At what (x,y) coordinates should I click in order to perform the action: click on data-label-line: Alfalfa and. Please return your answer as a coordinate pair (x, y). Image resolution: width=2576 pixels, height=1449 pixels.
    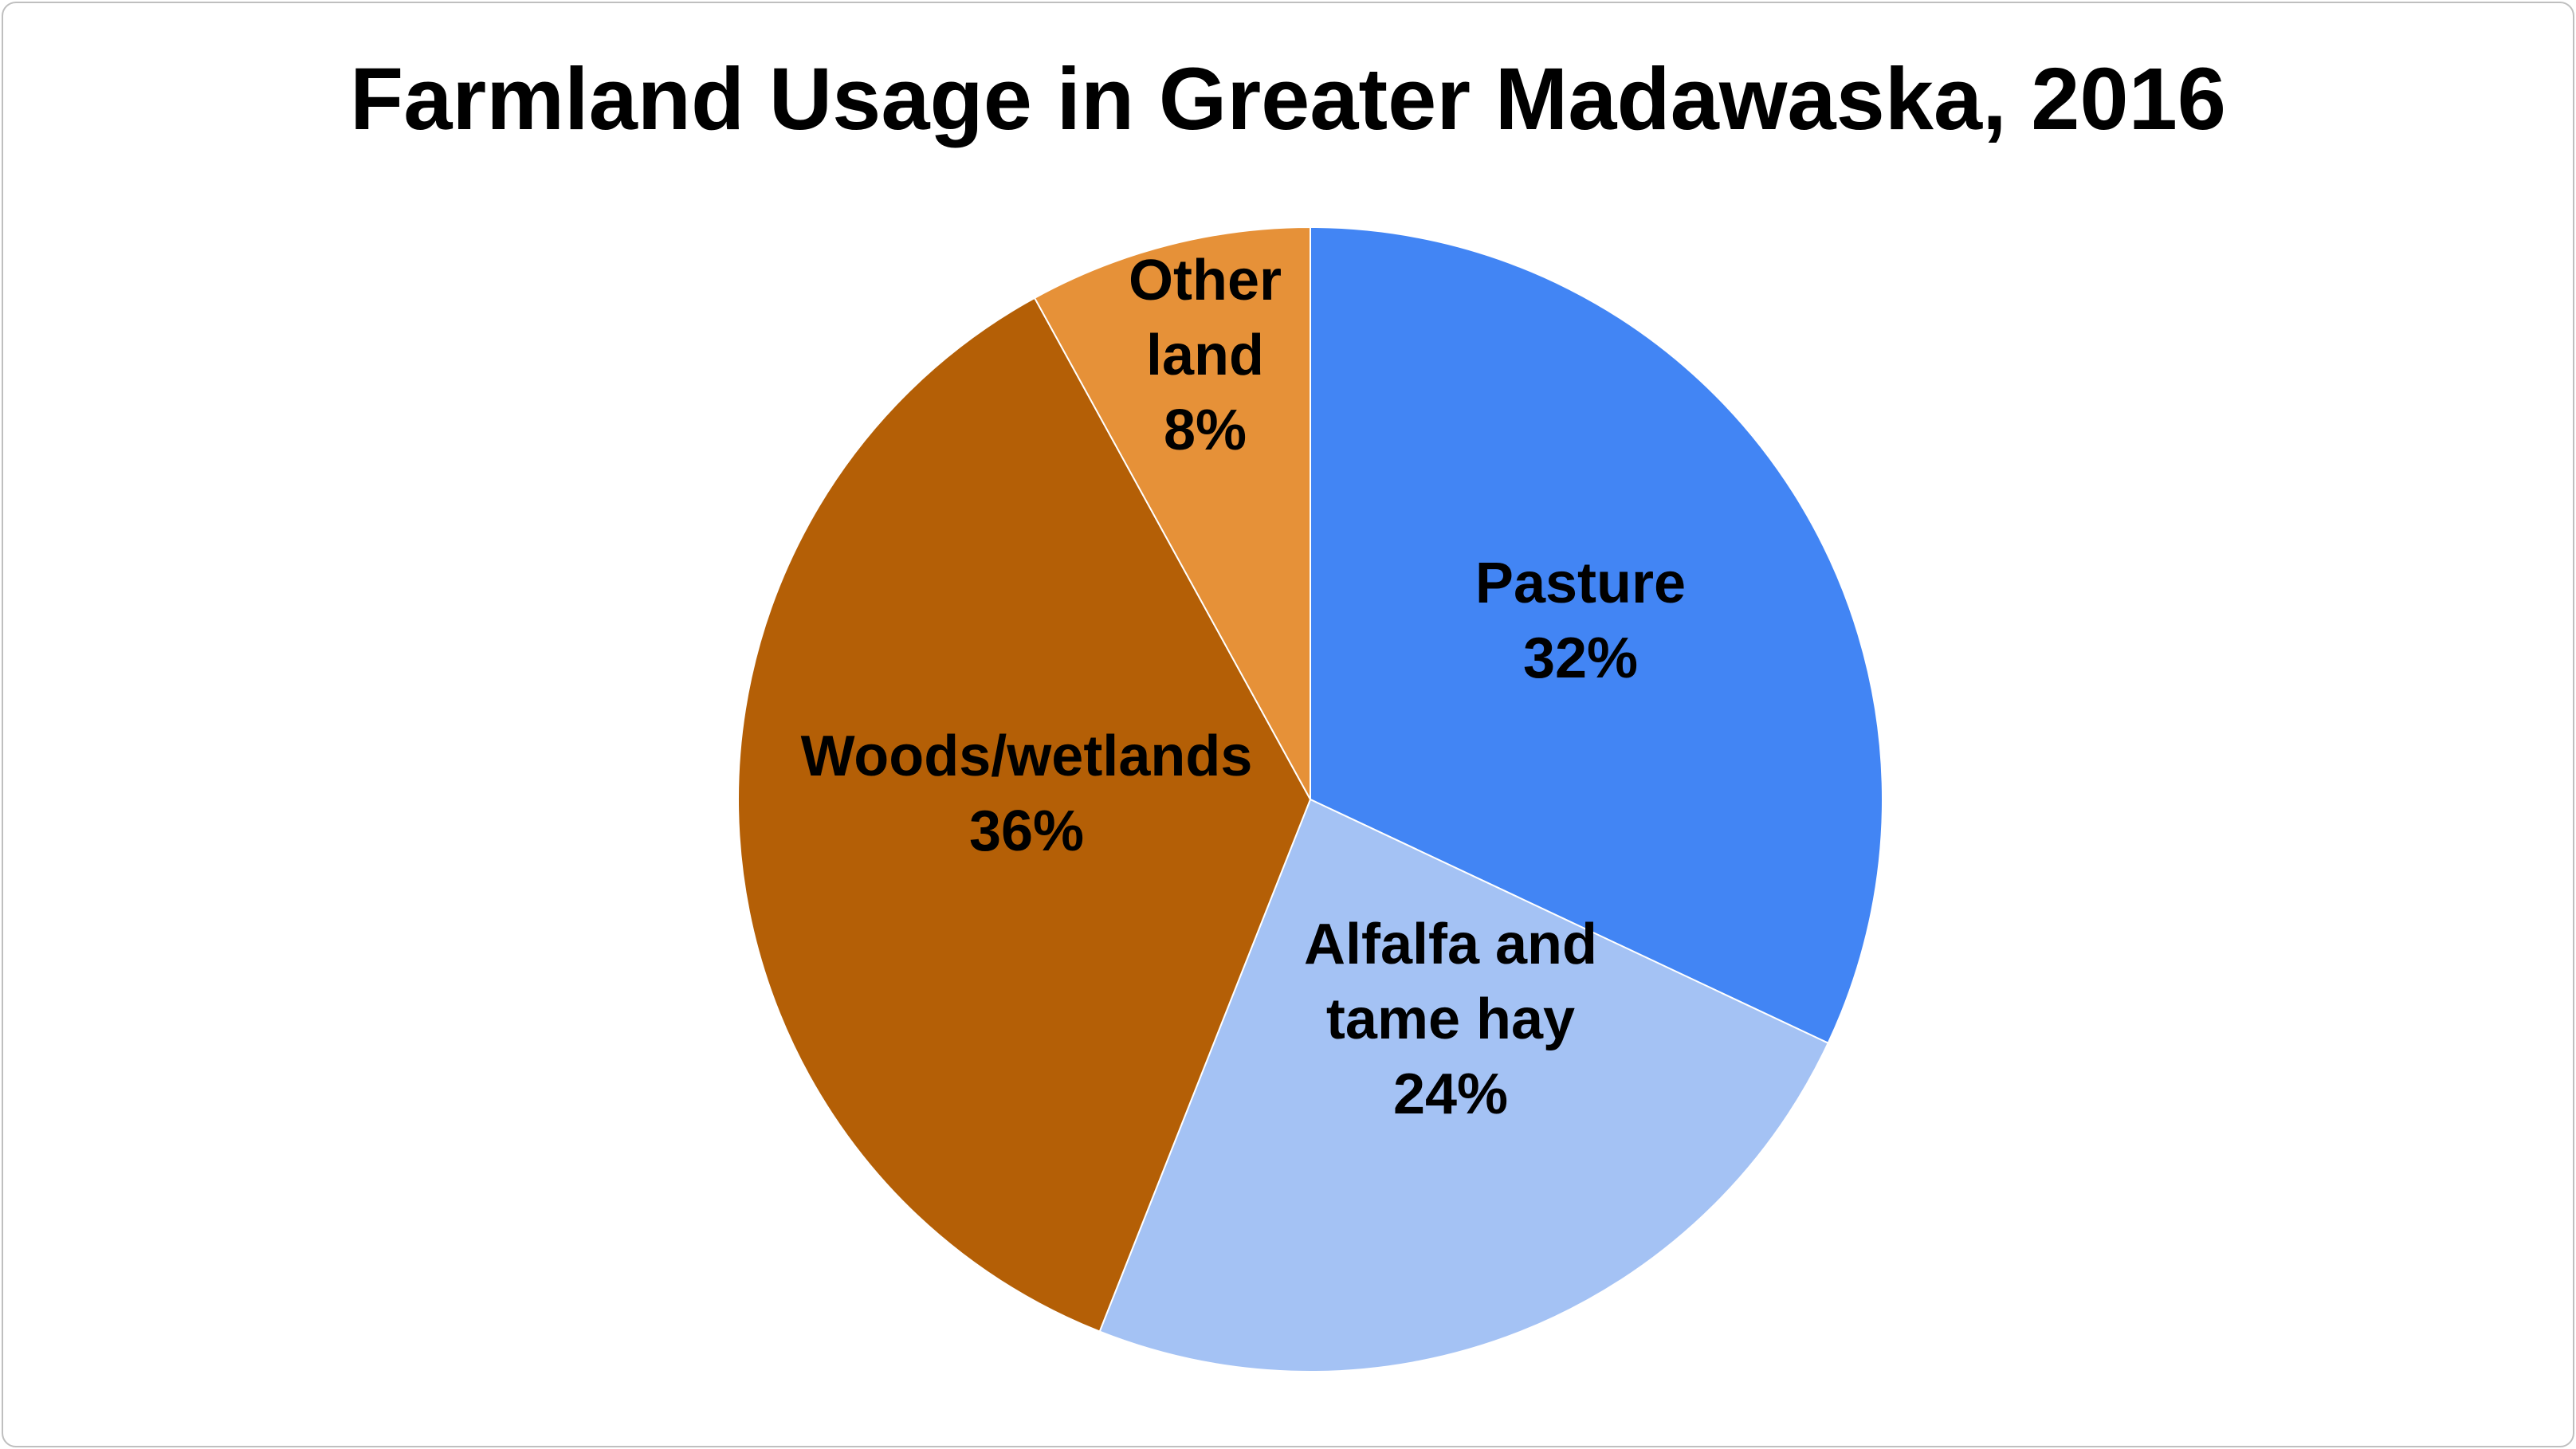
    Looking at the image, I should click on (1450, 944).